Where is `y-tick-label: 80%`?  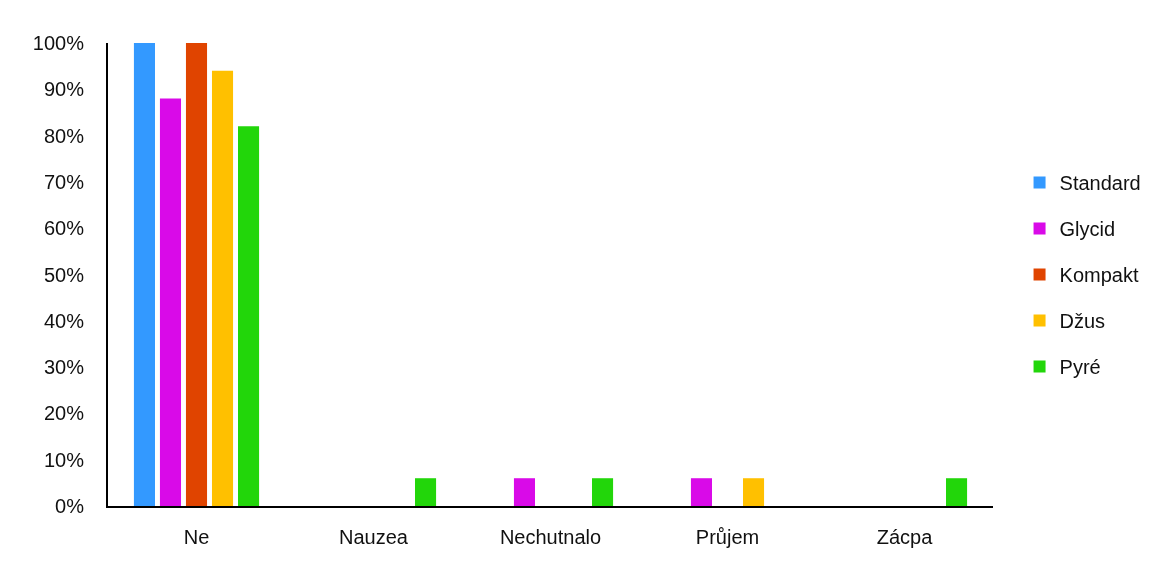 y-tick-label: 80% is located at coordinates (64, 135).